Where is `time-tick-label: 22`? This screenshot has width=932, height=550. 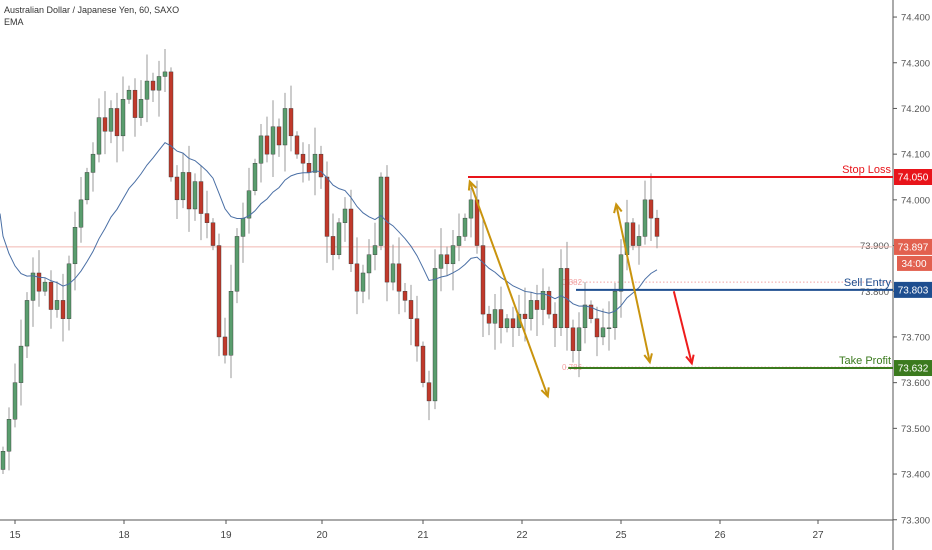
time-tick-label: 22 is located at coordinates (522, 535).